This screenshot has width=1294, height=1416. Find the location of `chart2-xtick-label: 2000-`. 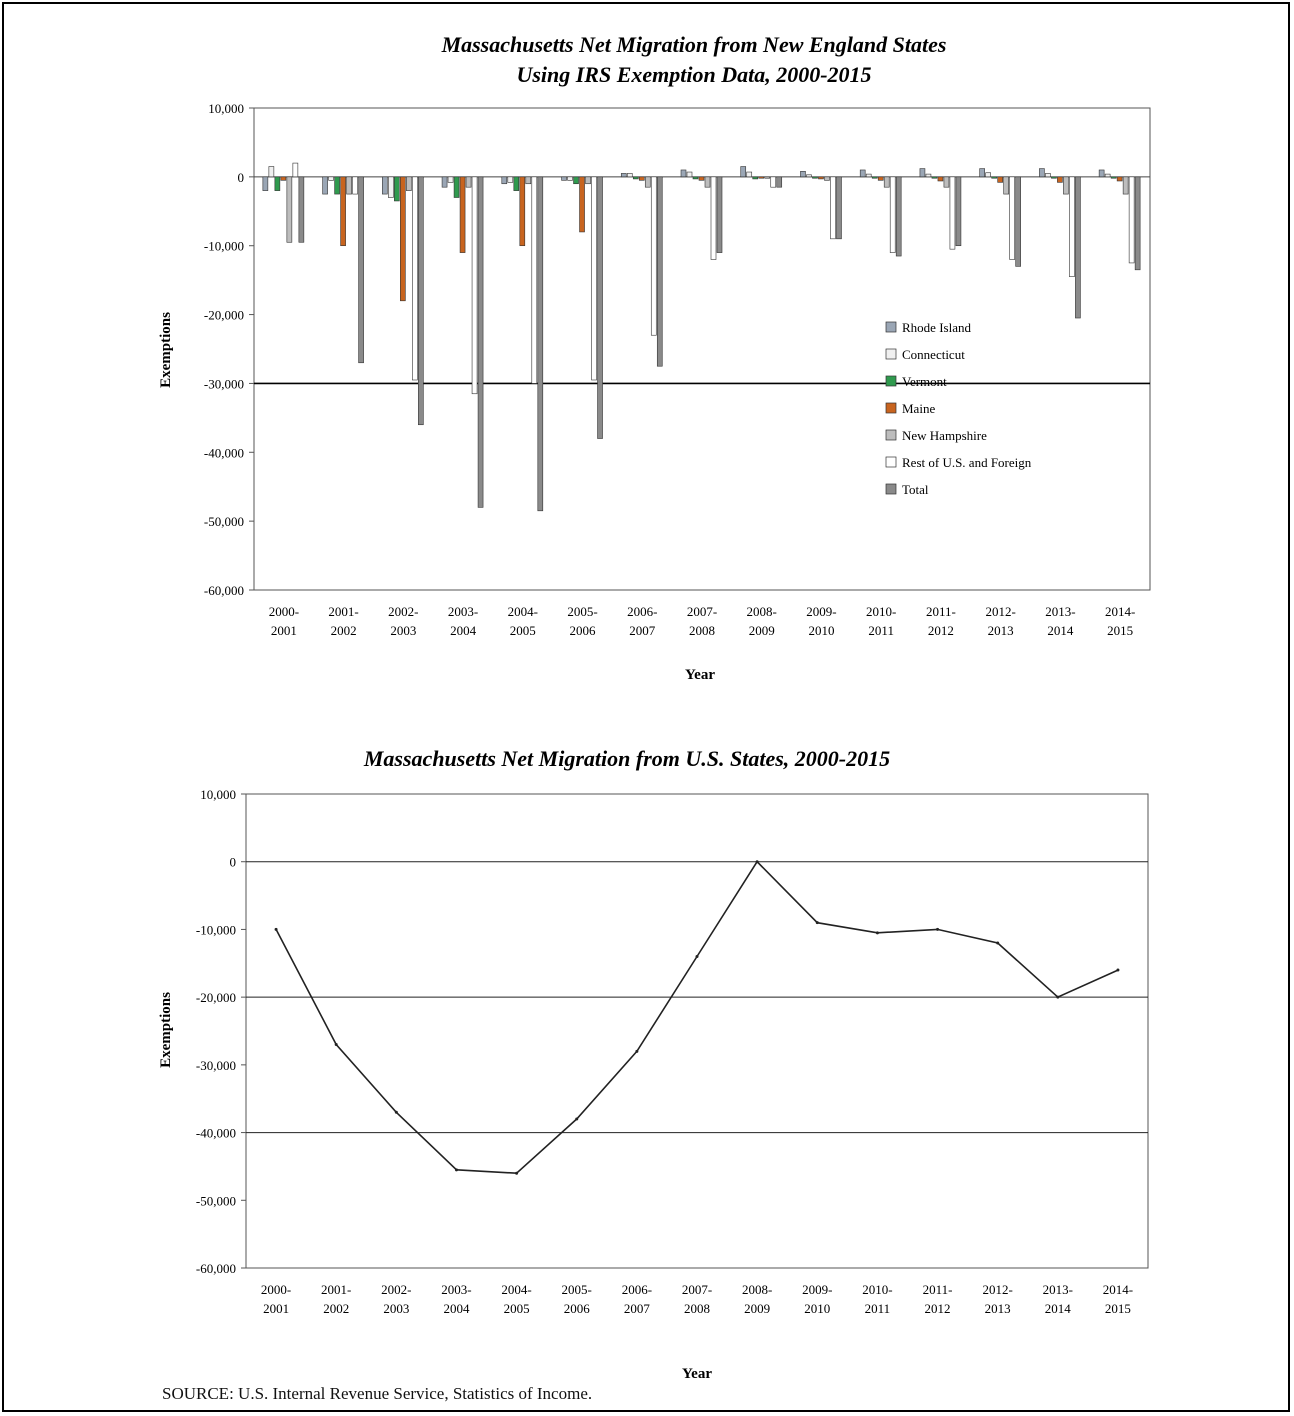

chart2-xtick-label: 2000- is located at coordinates (276, 1289).